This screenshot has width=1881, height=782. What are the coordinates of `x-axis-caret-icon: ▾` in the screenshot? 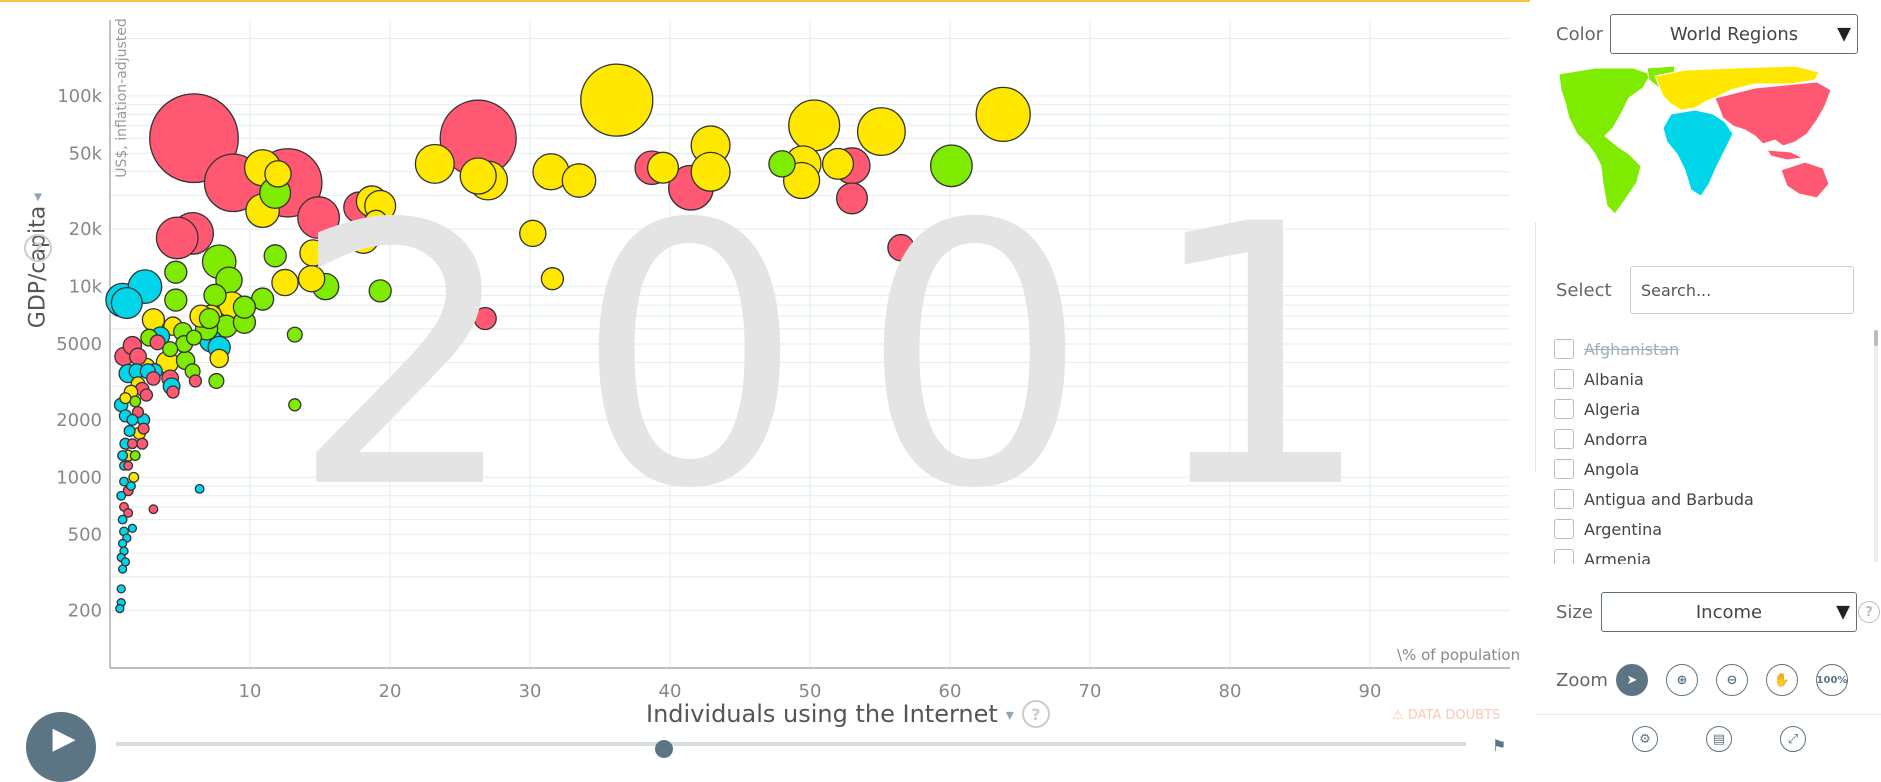 It's located at (1009, 714).